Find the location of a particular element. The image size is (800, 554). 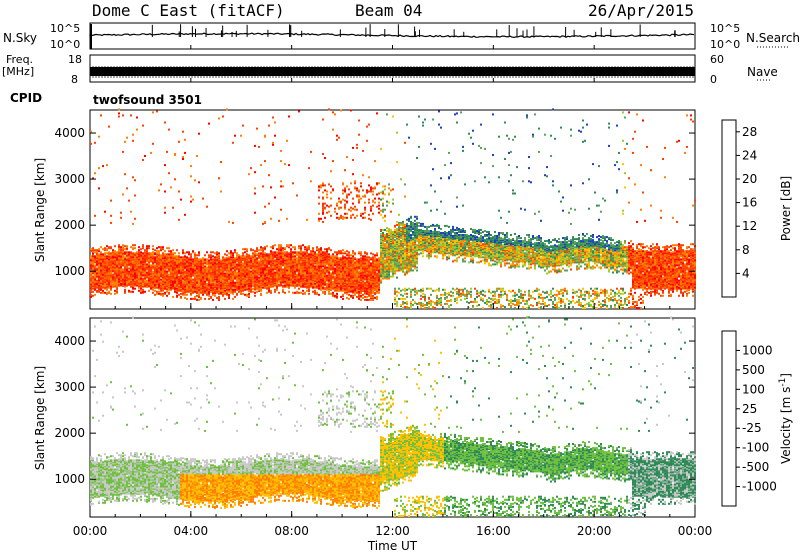

nsearch-tick-low: 10^0 is located at coordinates (725, 44).